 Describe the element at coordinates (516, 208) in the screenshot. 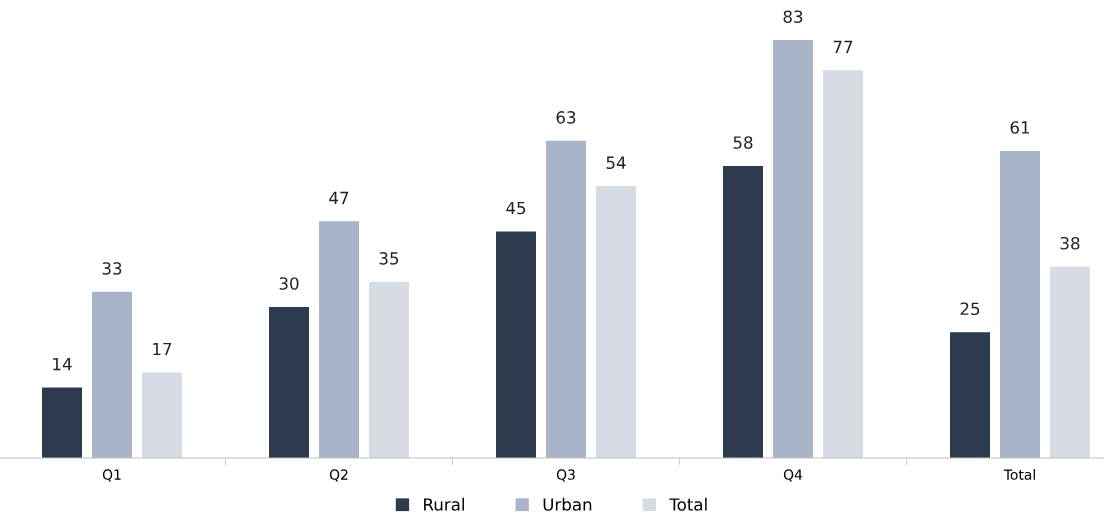

I see `data-label: 45` at that location.